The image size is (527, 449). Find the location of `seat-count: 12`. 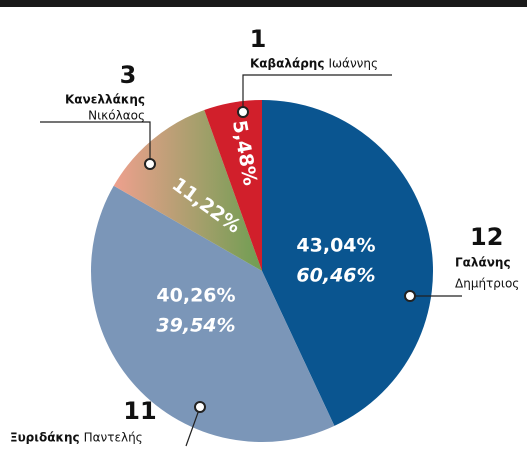

seat-count: 12 is located at coordinates (486, 237).